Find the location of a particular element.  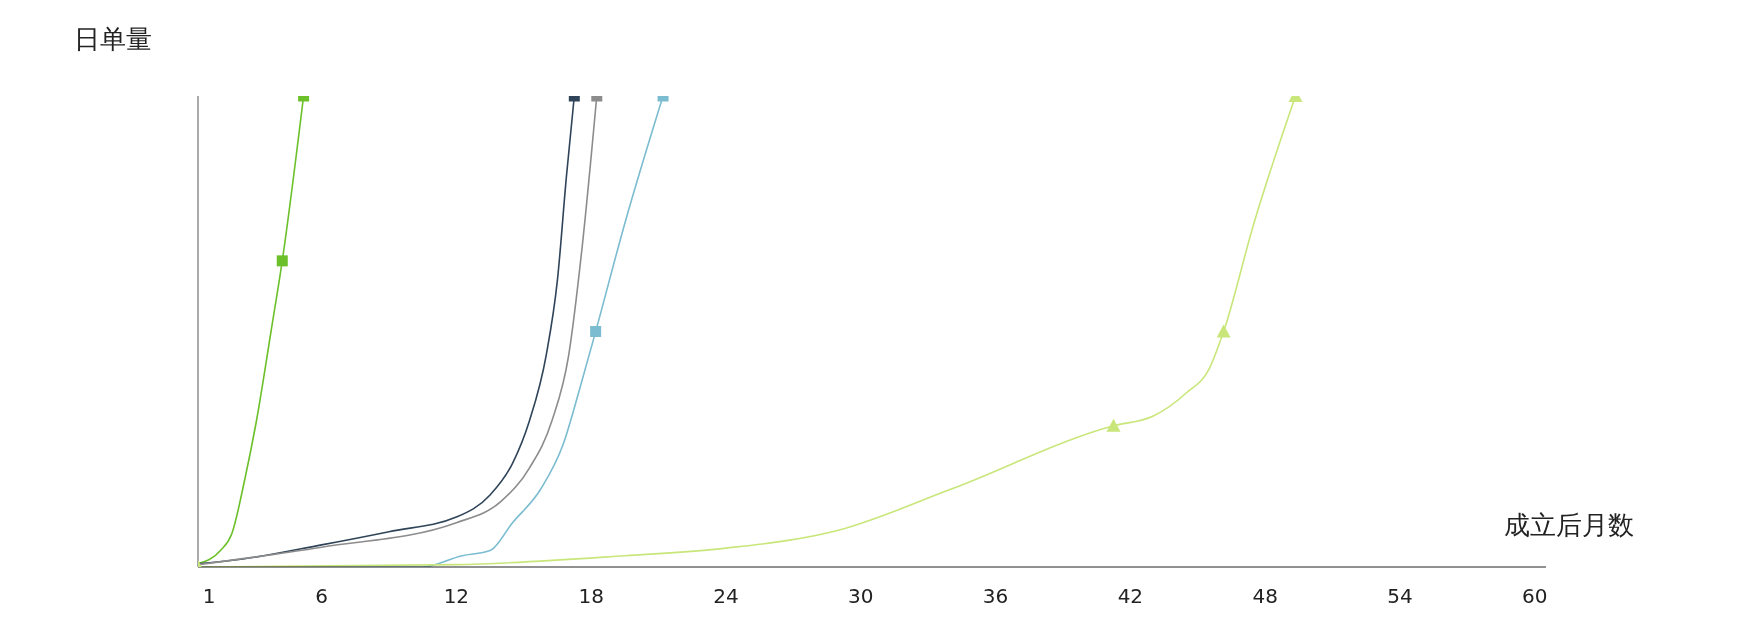

x-tick-label: 42 is located at coordinates (1130, 596).